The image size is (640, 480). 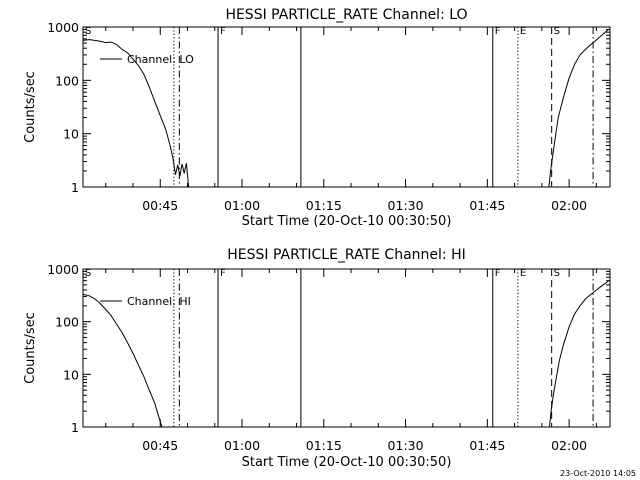 What do you see at coordinates (346, 15) in the screenshot?
I see `chart-title: HESSI PARTICLE_RATE Channel: LO` at bounding box center [346, 15].